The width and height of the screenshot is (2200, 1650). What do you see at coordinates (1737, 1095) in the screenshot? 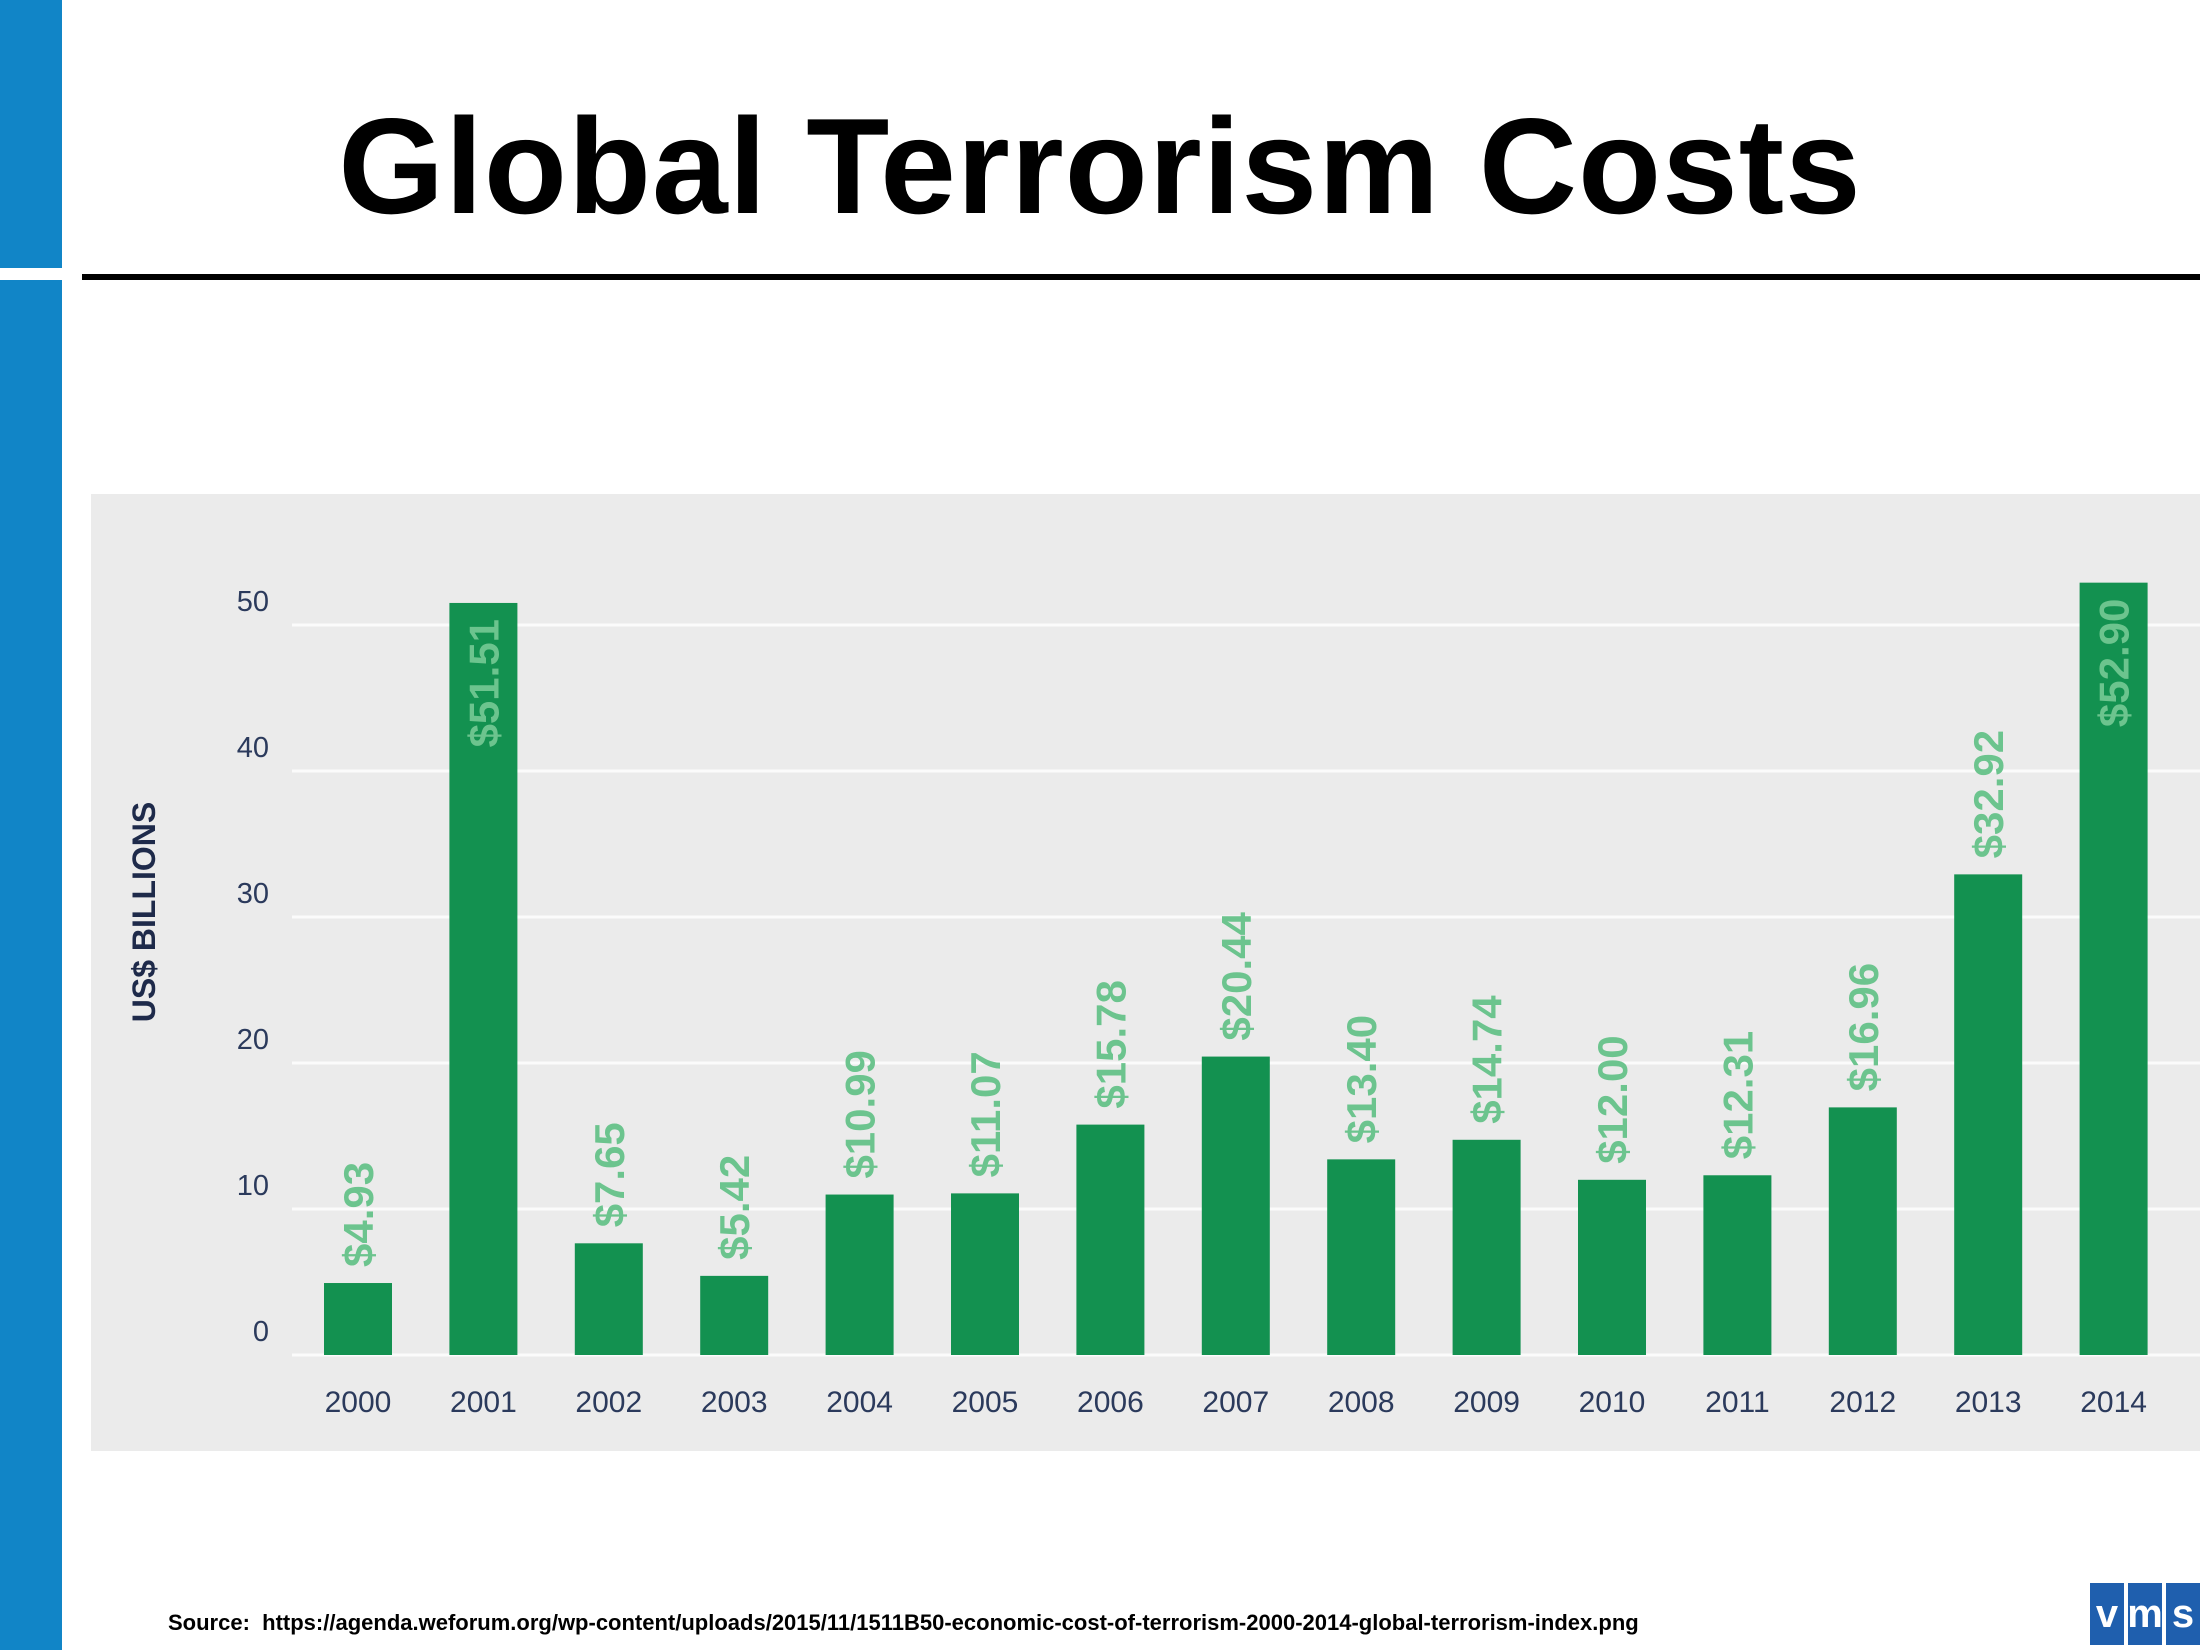
I see `data-label: $12.31` at bounding box center [1737, 1095].